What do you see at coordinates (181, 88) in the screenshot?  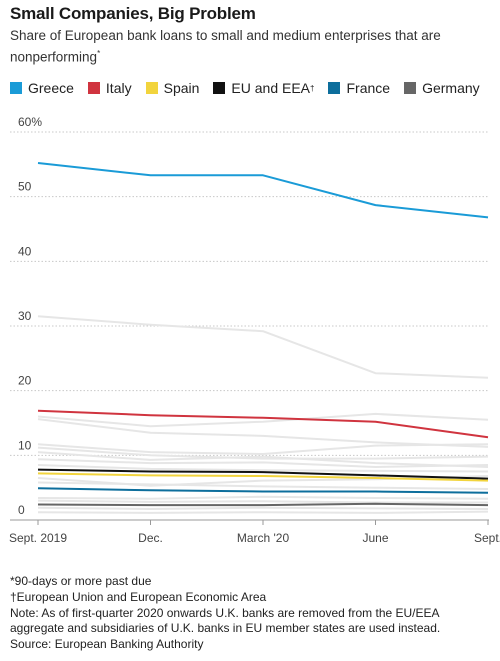 I see `legend-label: Spain` at bounding box center [181, 88].